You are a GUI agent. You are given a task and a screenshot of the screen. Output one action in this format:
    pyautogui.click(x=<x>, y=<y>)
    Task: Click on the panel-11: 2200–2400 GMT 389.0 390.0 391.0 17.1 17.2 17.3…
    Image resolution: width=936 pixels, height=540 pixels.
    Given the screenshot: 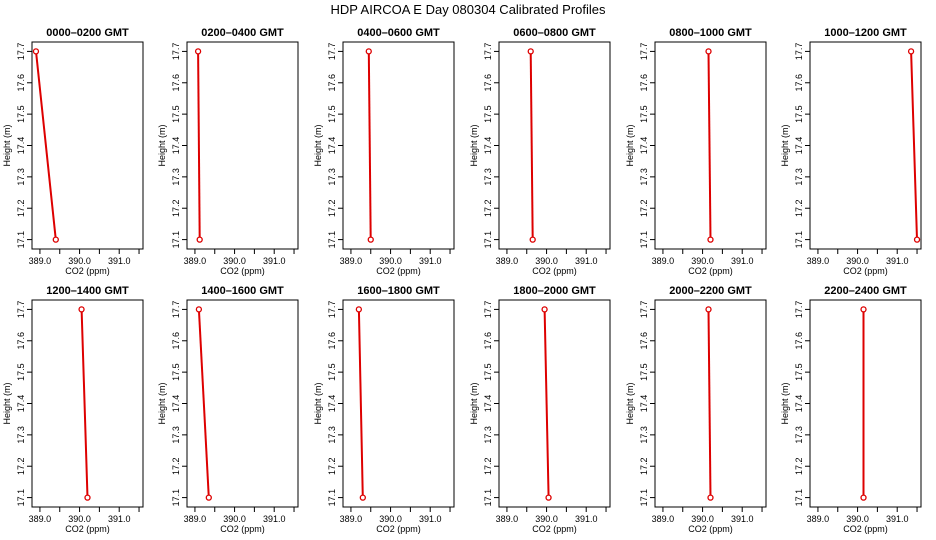 What is the action you would take?
    pyautogui.click(x=851, y=409)
    